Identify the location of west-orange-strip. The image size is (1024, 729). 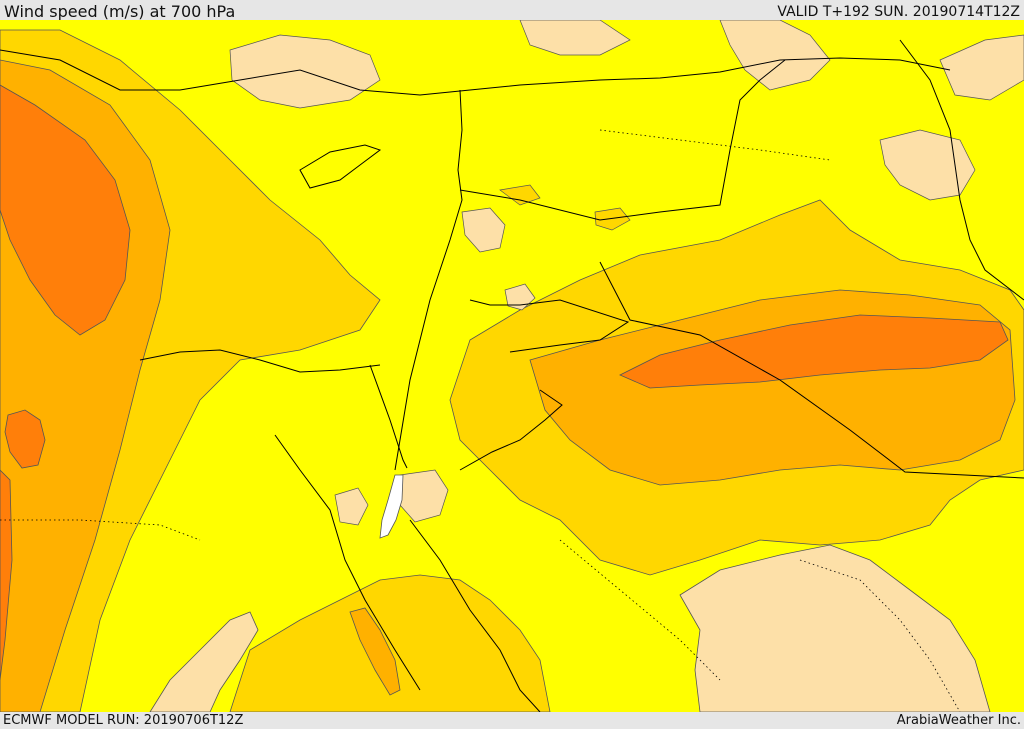
(6, 575).